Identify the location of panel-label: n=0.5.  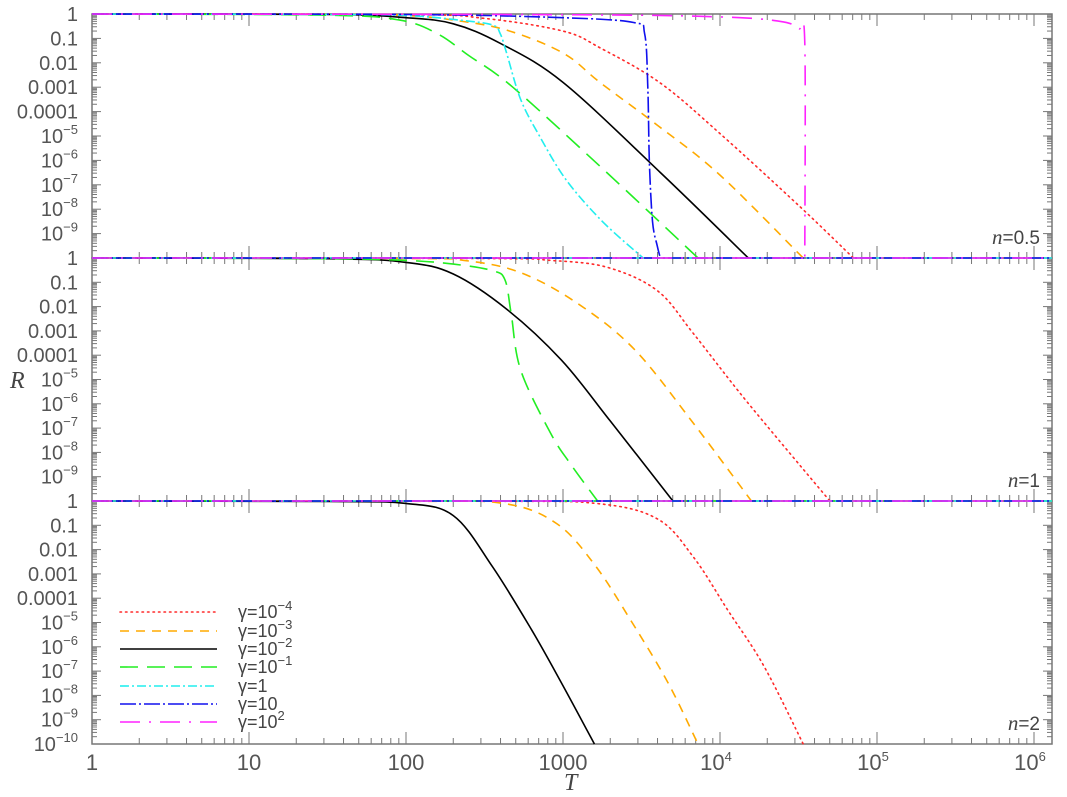
(1016, 237).